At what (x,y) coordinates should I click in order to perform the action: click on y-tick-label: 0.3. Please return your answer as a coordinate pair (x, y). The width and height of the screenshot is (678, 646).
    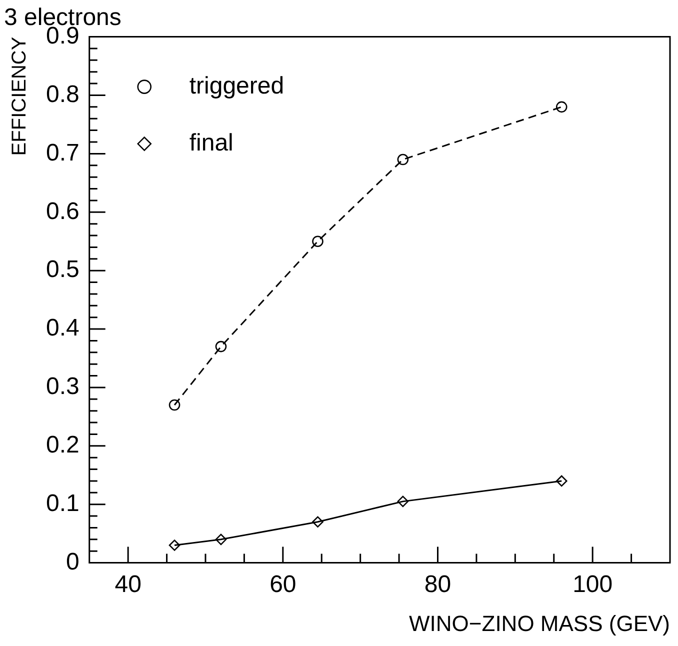
    Looking at the image, I should click on (63, 386).